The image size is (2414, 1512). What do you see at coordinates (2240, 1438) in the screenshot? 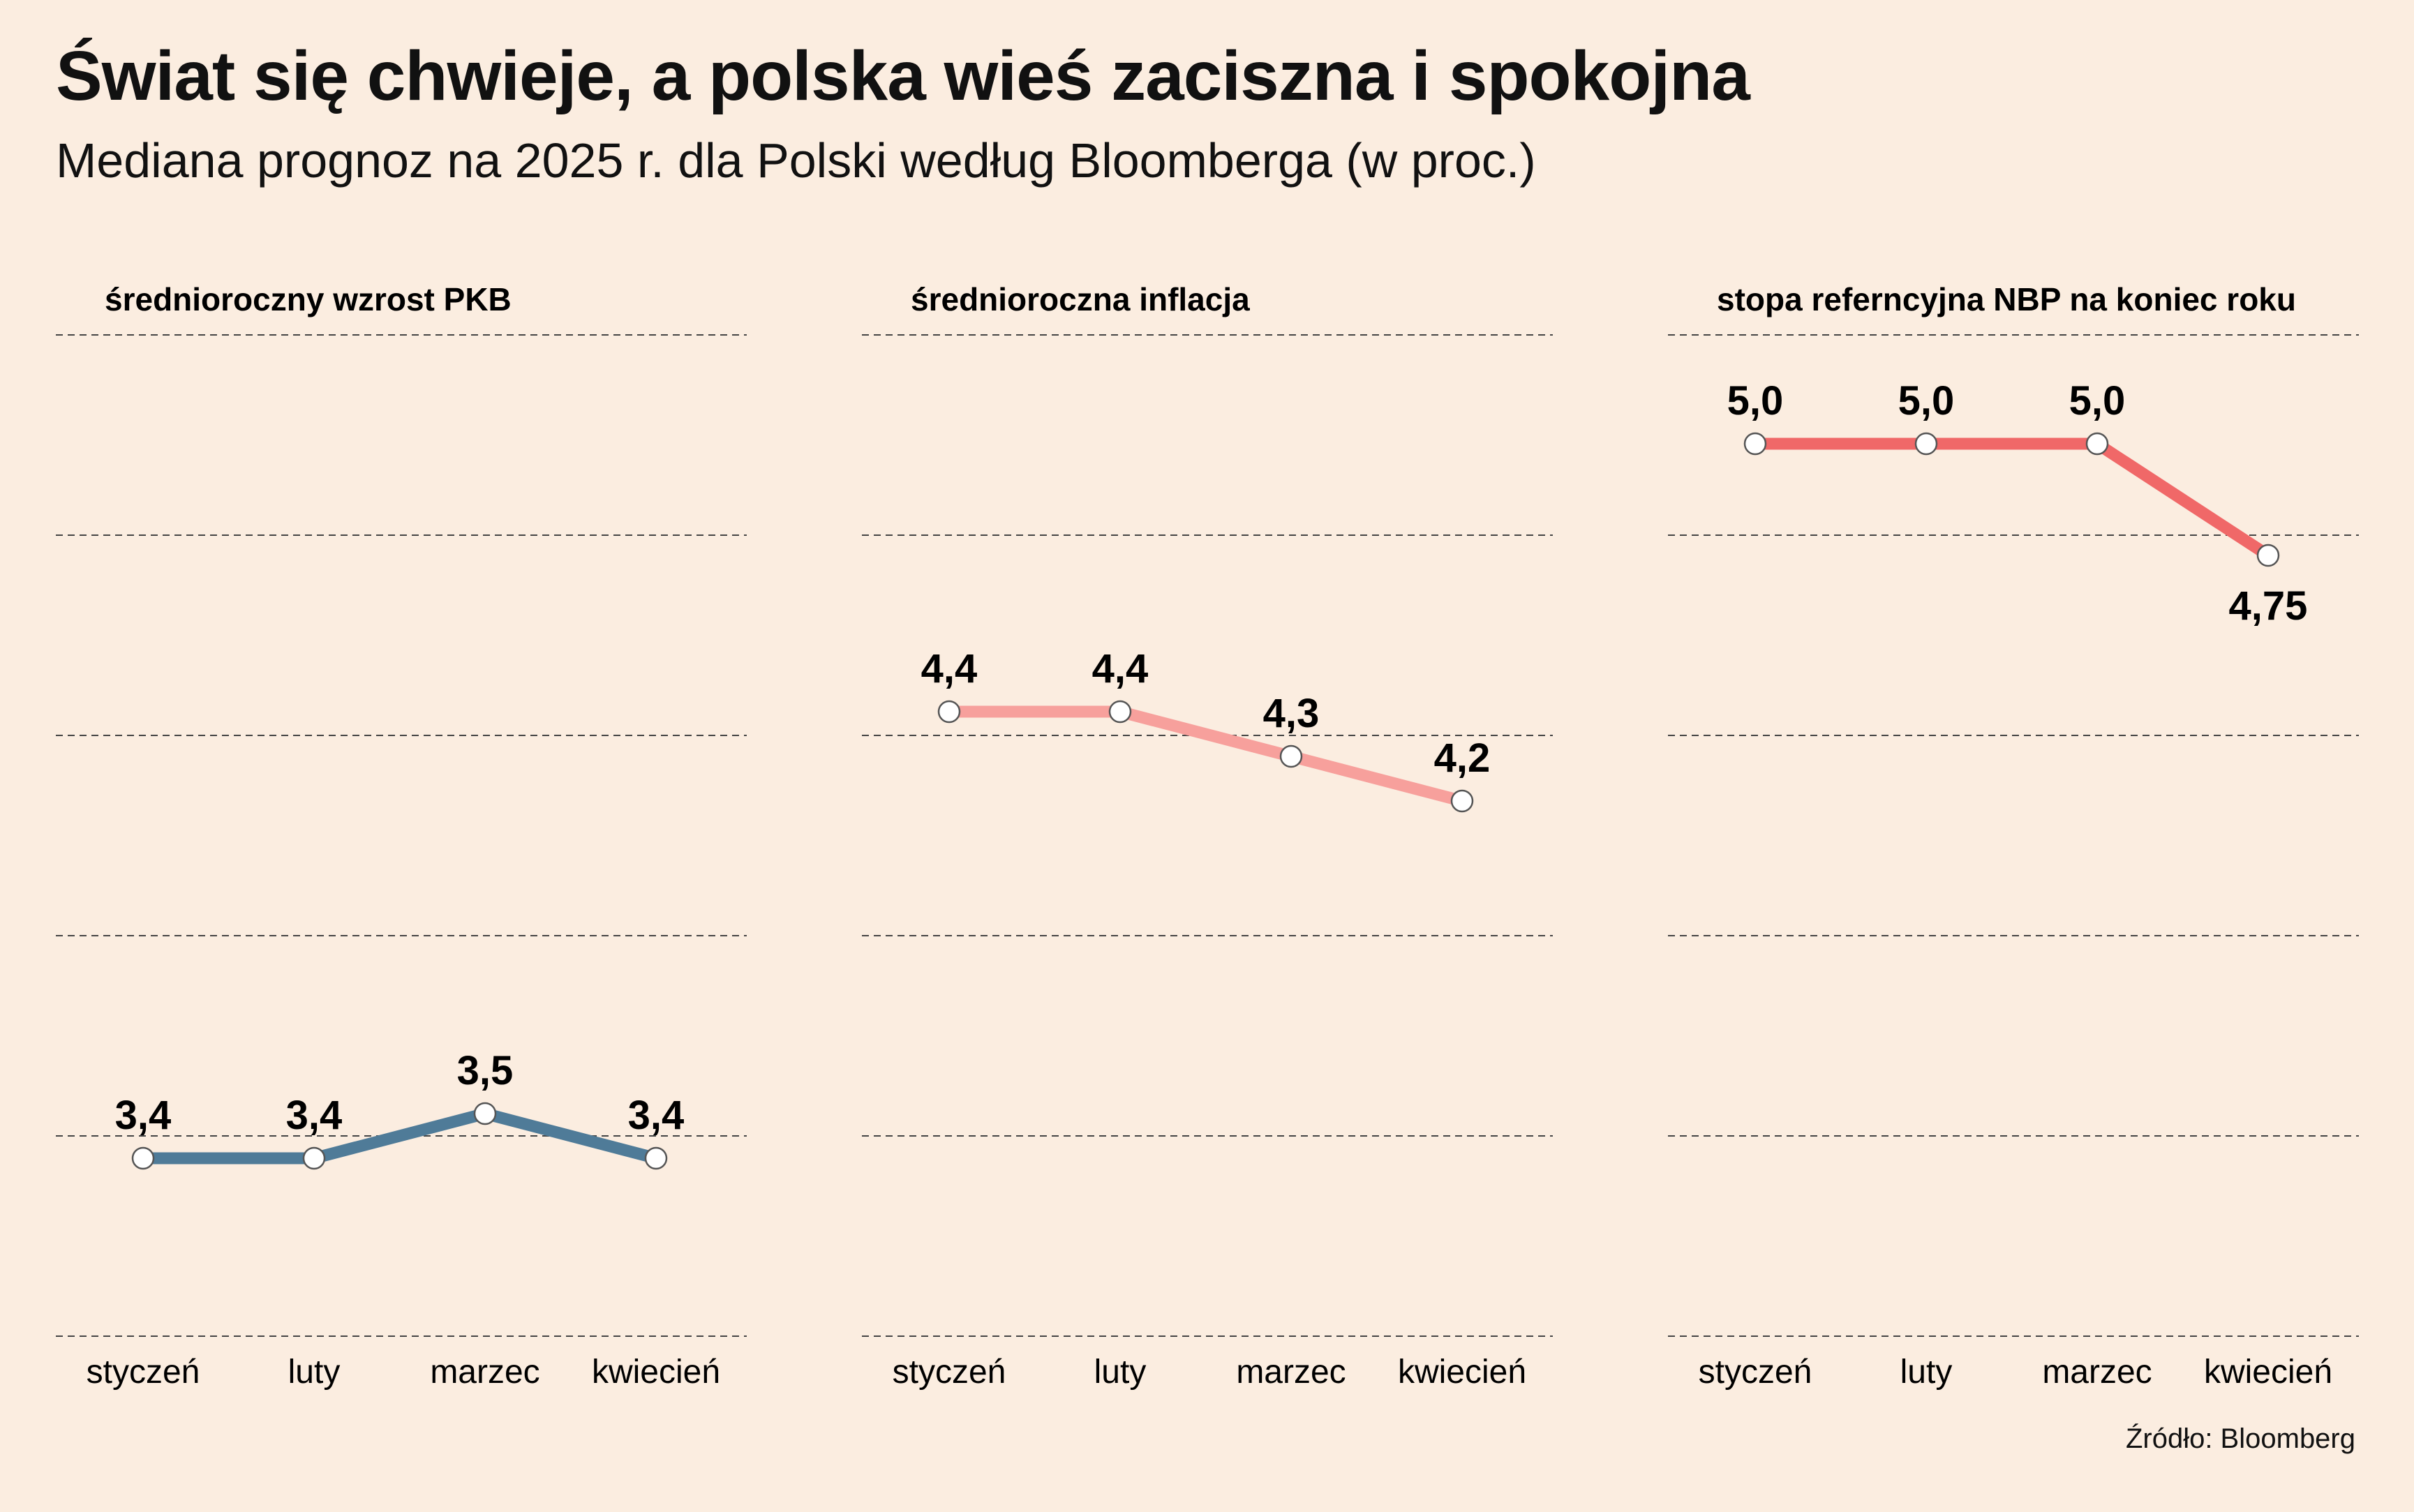
I see `source-note: Źródło: Bloomberg` at bounding box center [2240, 1438].